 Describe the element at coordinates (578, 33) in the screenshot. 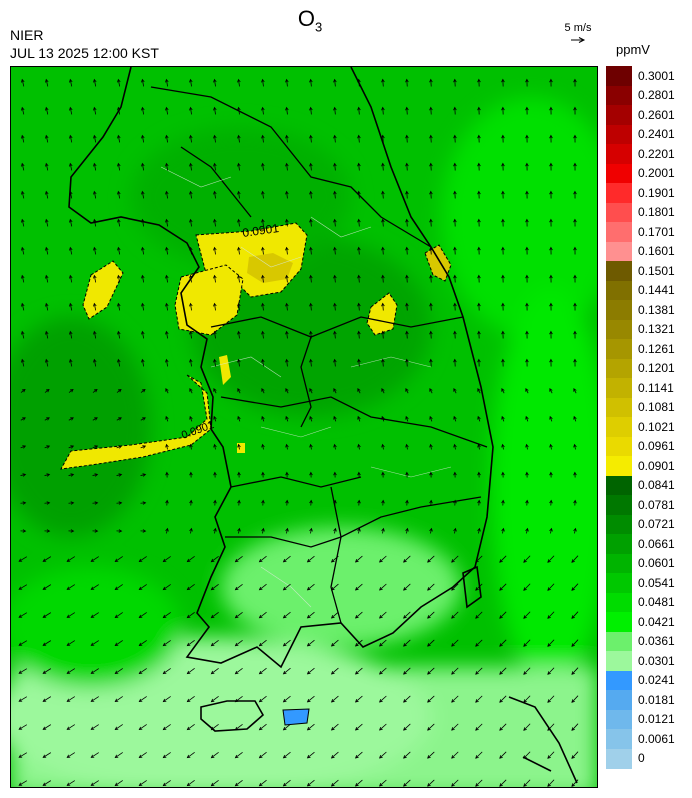

I see `wind-reference: 5 m/s` at that location.